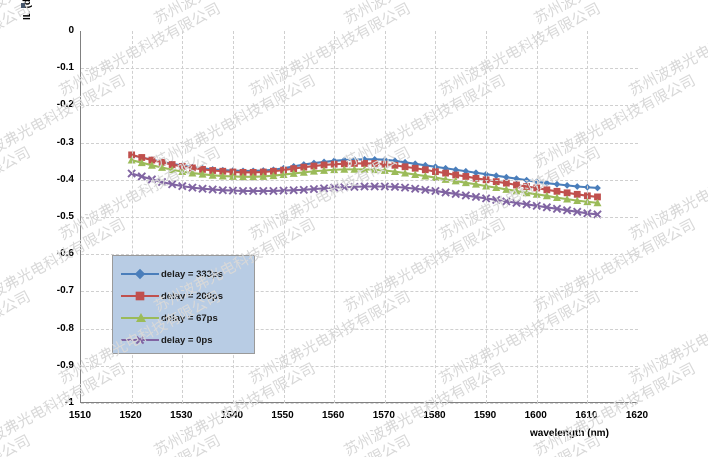  What do you see at coordinates (485, 415) in the screenshot?
I see `x-tick-label: 1590` at bounding box center [485, 415].